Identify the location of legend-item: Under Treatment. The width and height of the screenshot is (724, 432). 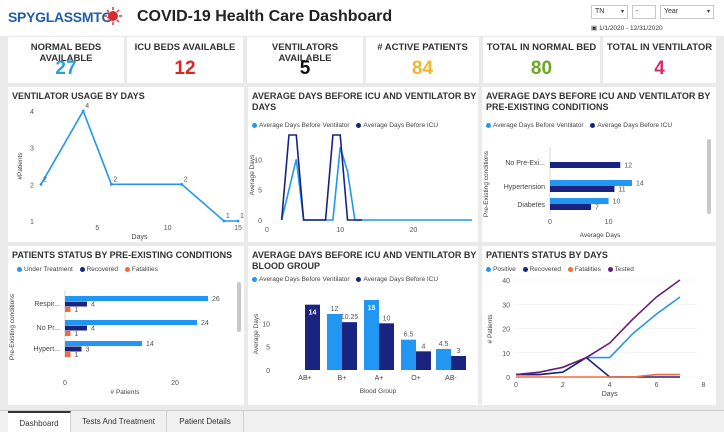
(45, 269).